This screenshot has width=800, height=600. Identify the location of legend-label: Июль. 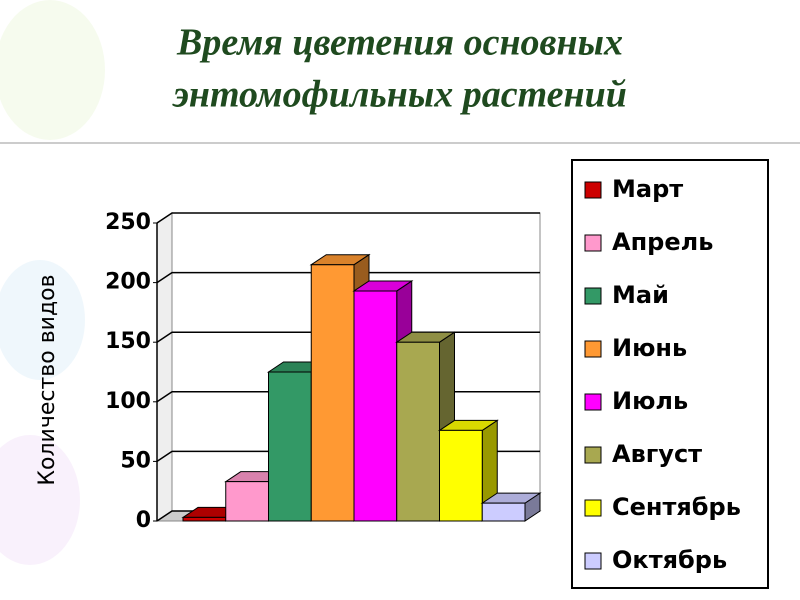
(650, 401).